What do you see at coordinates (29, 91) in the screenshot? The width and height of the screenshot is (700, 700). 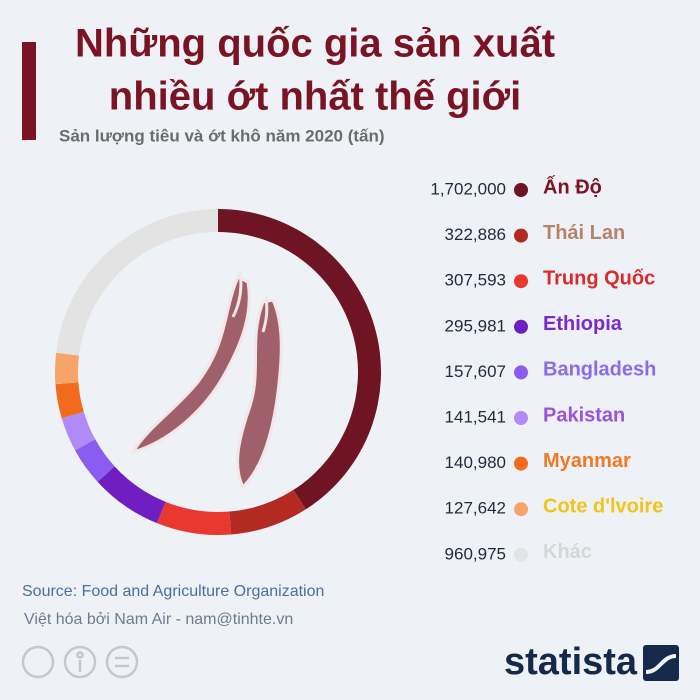 I see `title-bar` at bounding box center [29, 91].